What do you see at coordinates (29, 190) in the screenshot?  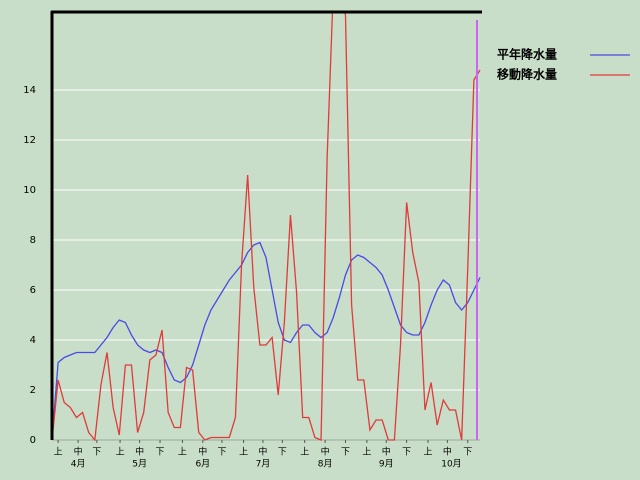 I see `y-tick-label: 10` at bounding box center [29, 190].